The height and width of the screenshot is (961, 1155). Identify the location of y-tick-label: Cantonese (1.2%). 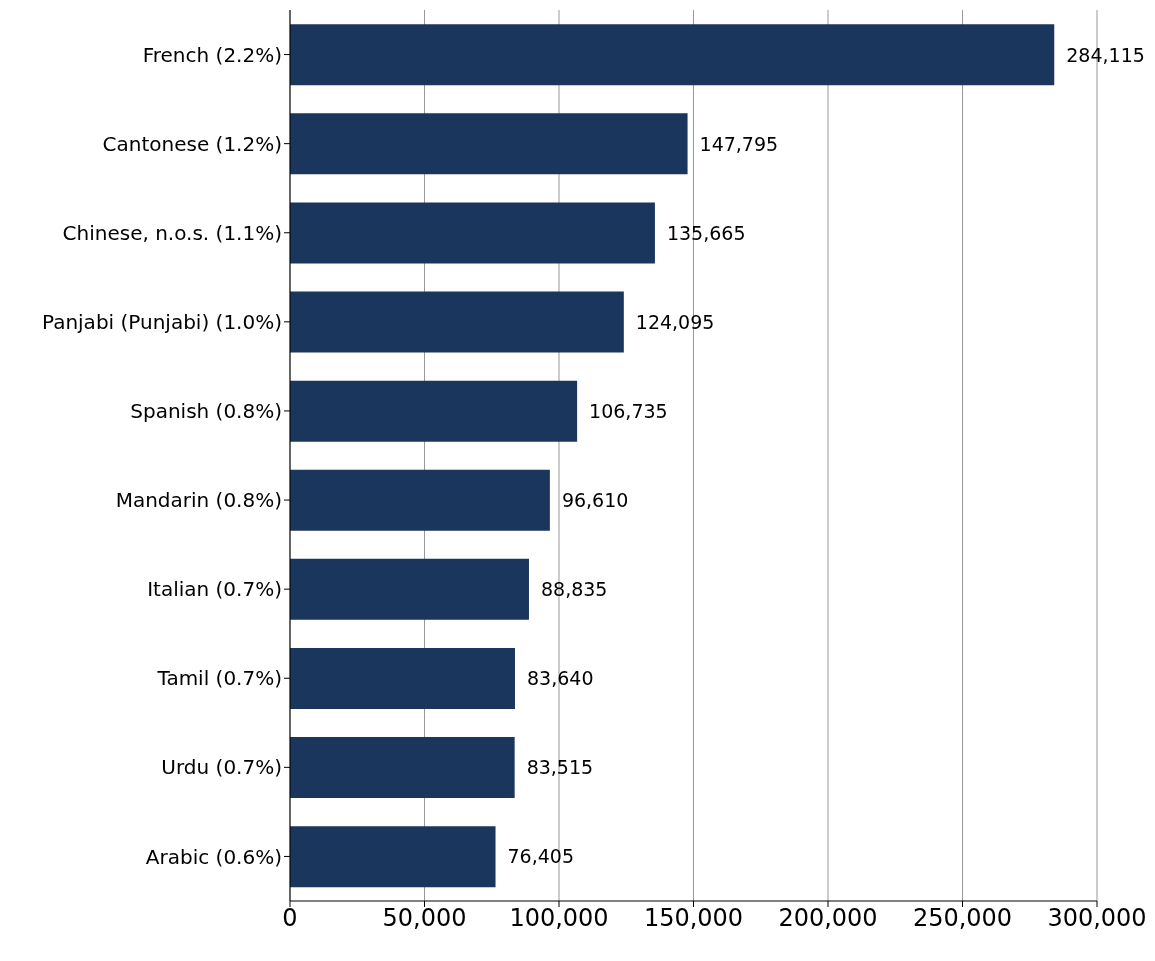
(192, 143).